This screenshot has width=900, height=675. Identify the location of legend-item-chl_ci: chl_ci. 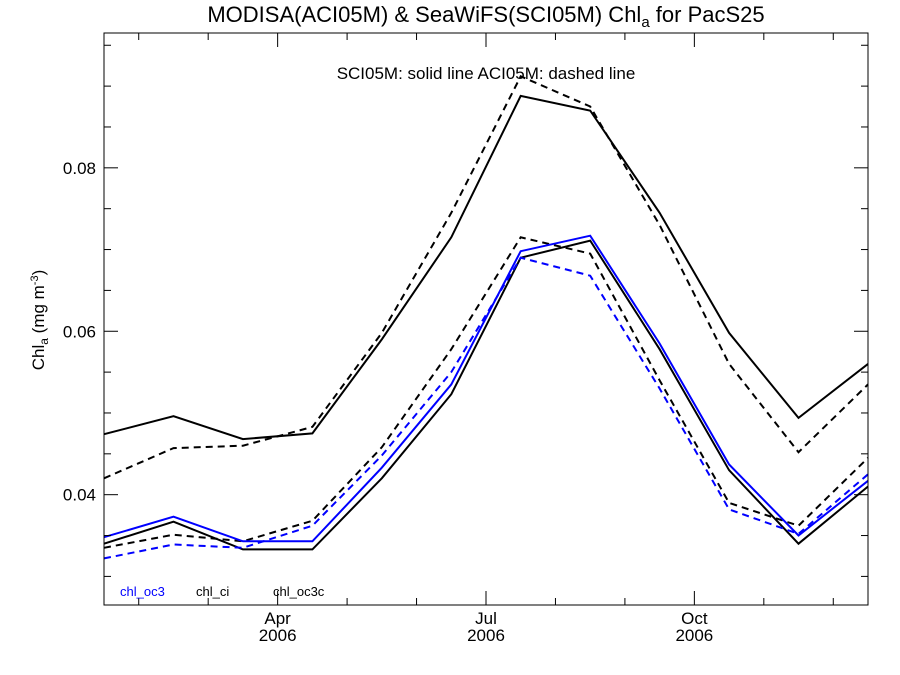
(212, 591).